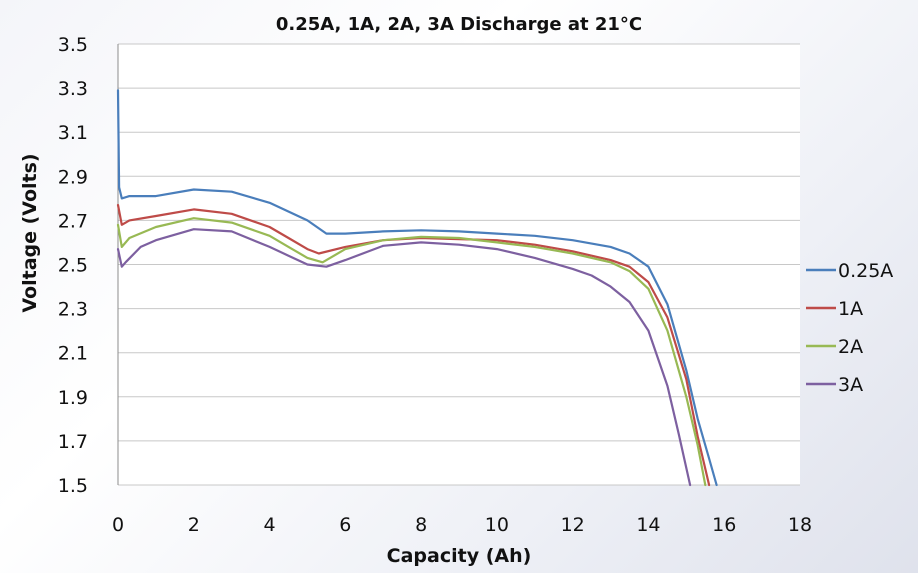 This screenshot has height=573, width=918. I want to click on y-tick-label: 2.1, so click(73, 354).